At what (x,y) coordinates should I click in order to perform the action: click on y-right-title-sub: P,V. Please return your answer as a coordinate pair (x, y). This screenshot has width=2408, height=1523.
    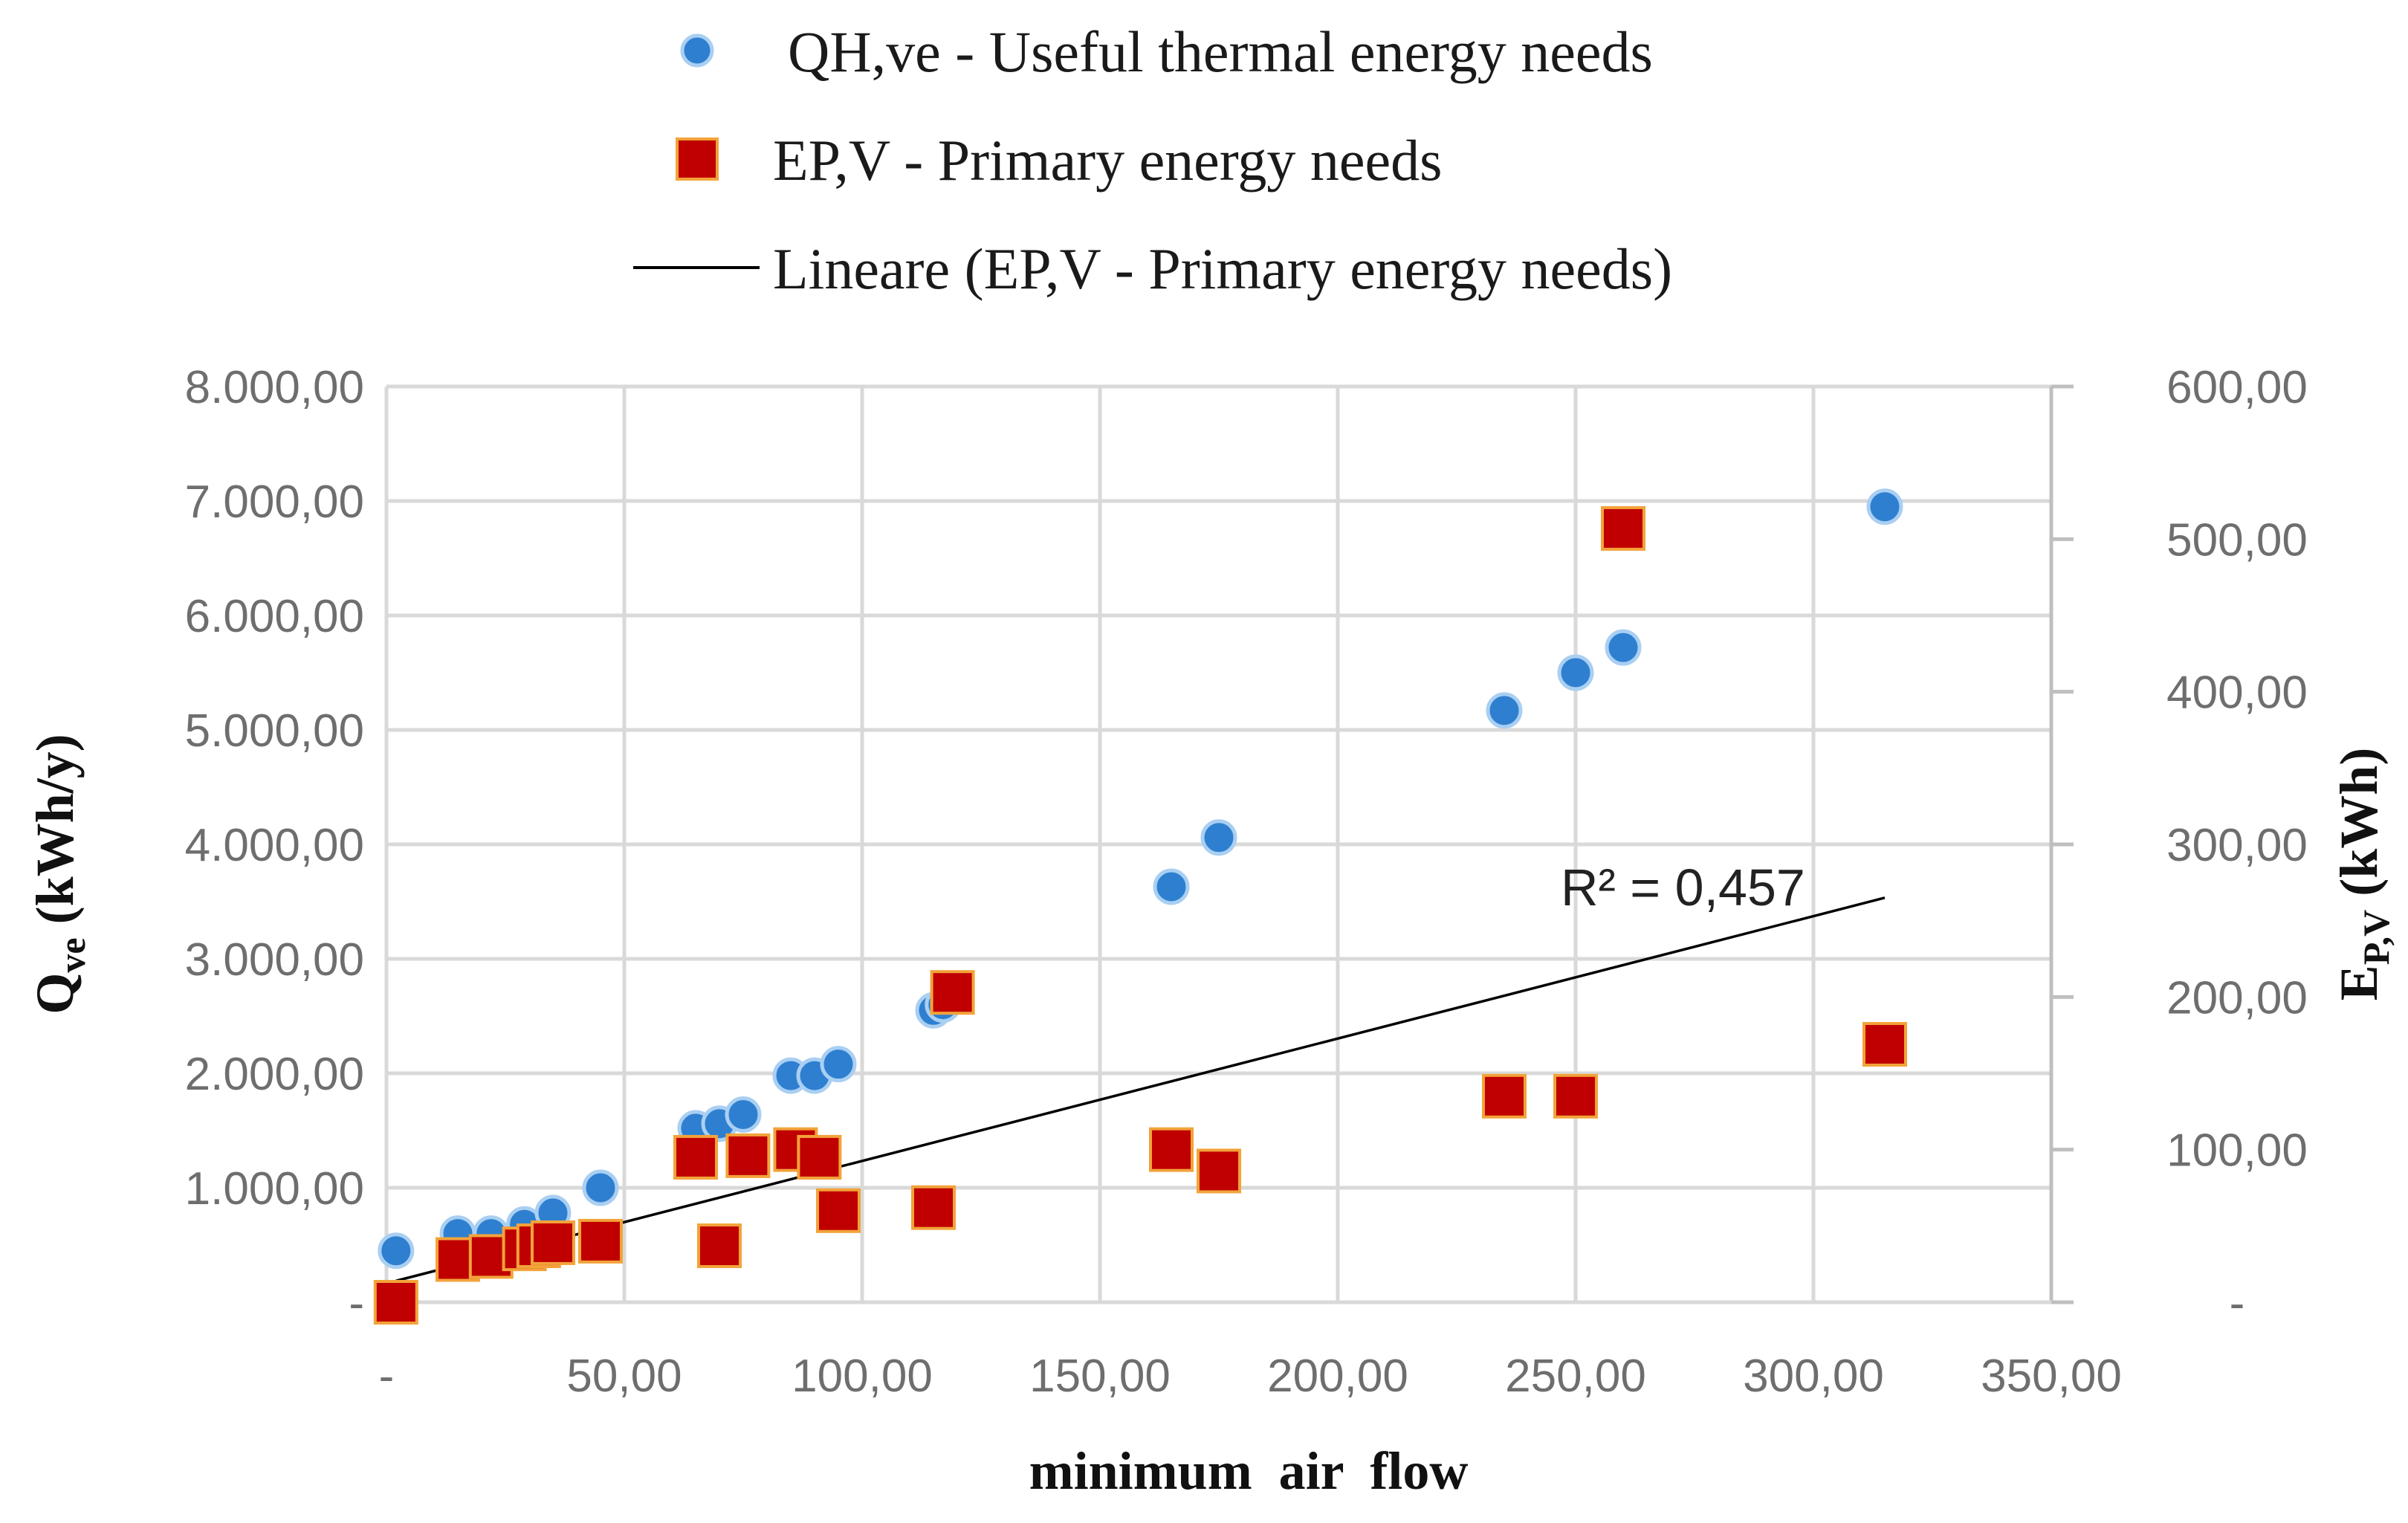
    Looking at the image, I should click on (2376, 938).